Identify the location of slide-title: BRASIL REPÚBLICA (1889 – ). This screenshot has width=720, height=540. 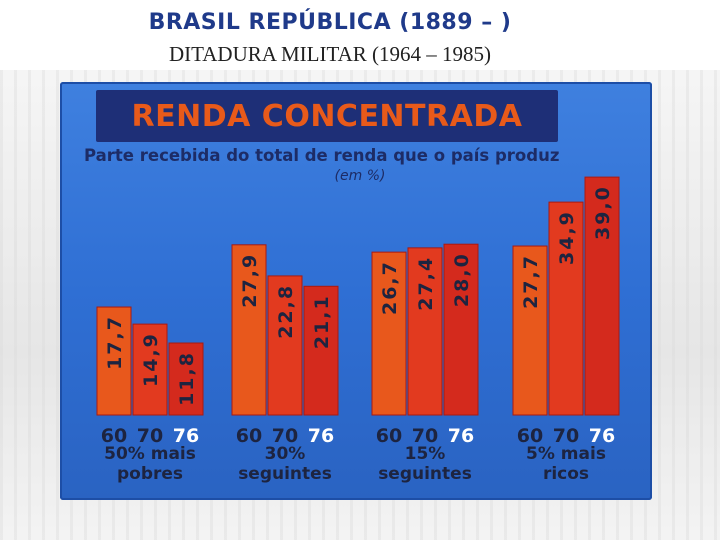
(330, 22).